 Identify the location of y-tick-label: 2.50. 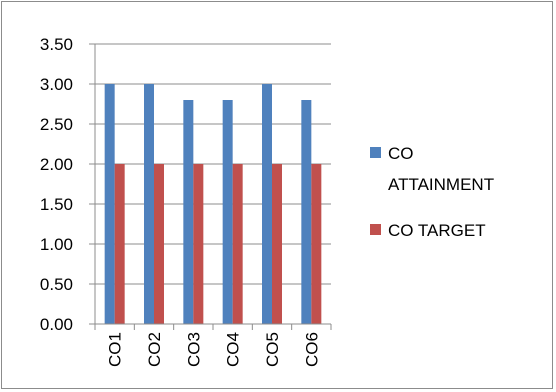
(56, 124).